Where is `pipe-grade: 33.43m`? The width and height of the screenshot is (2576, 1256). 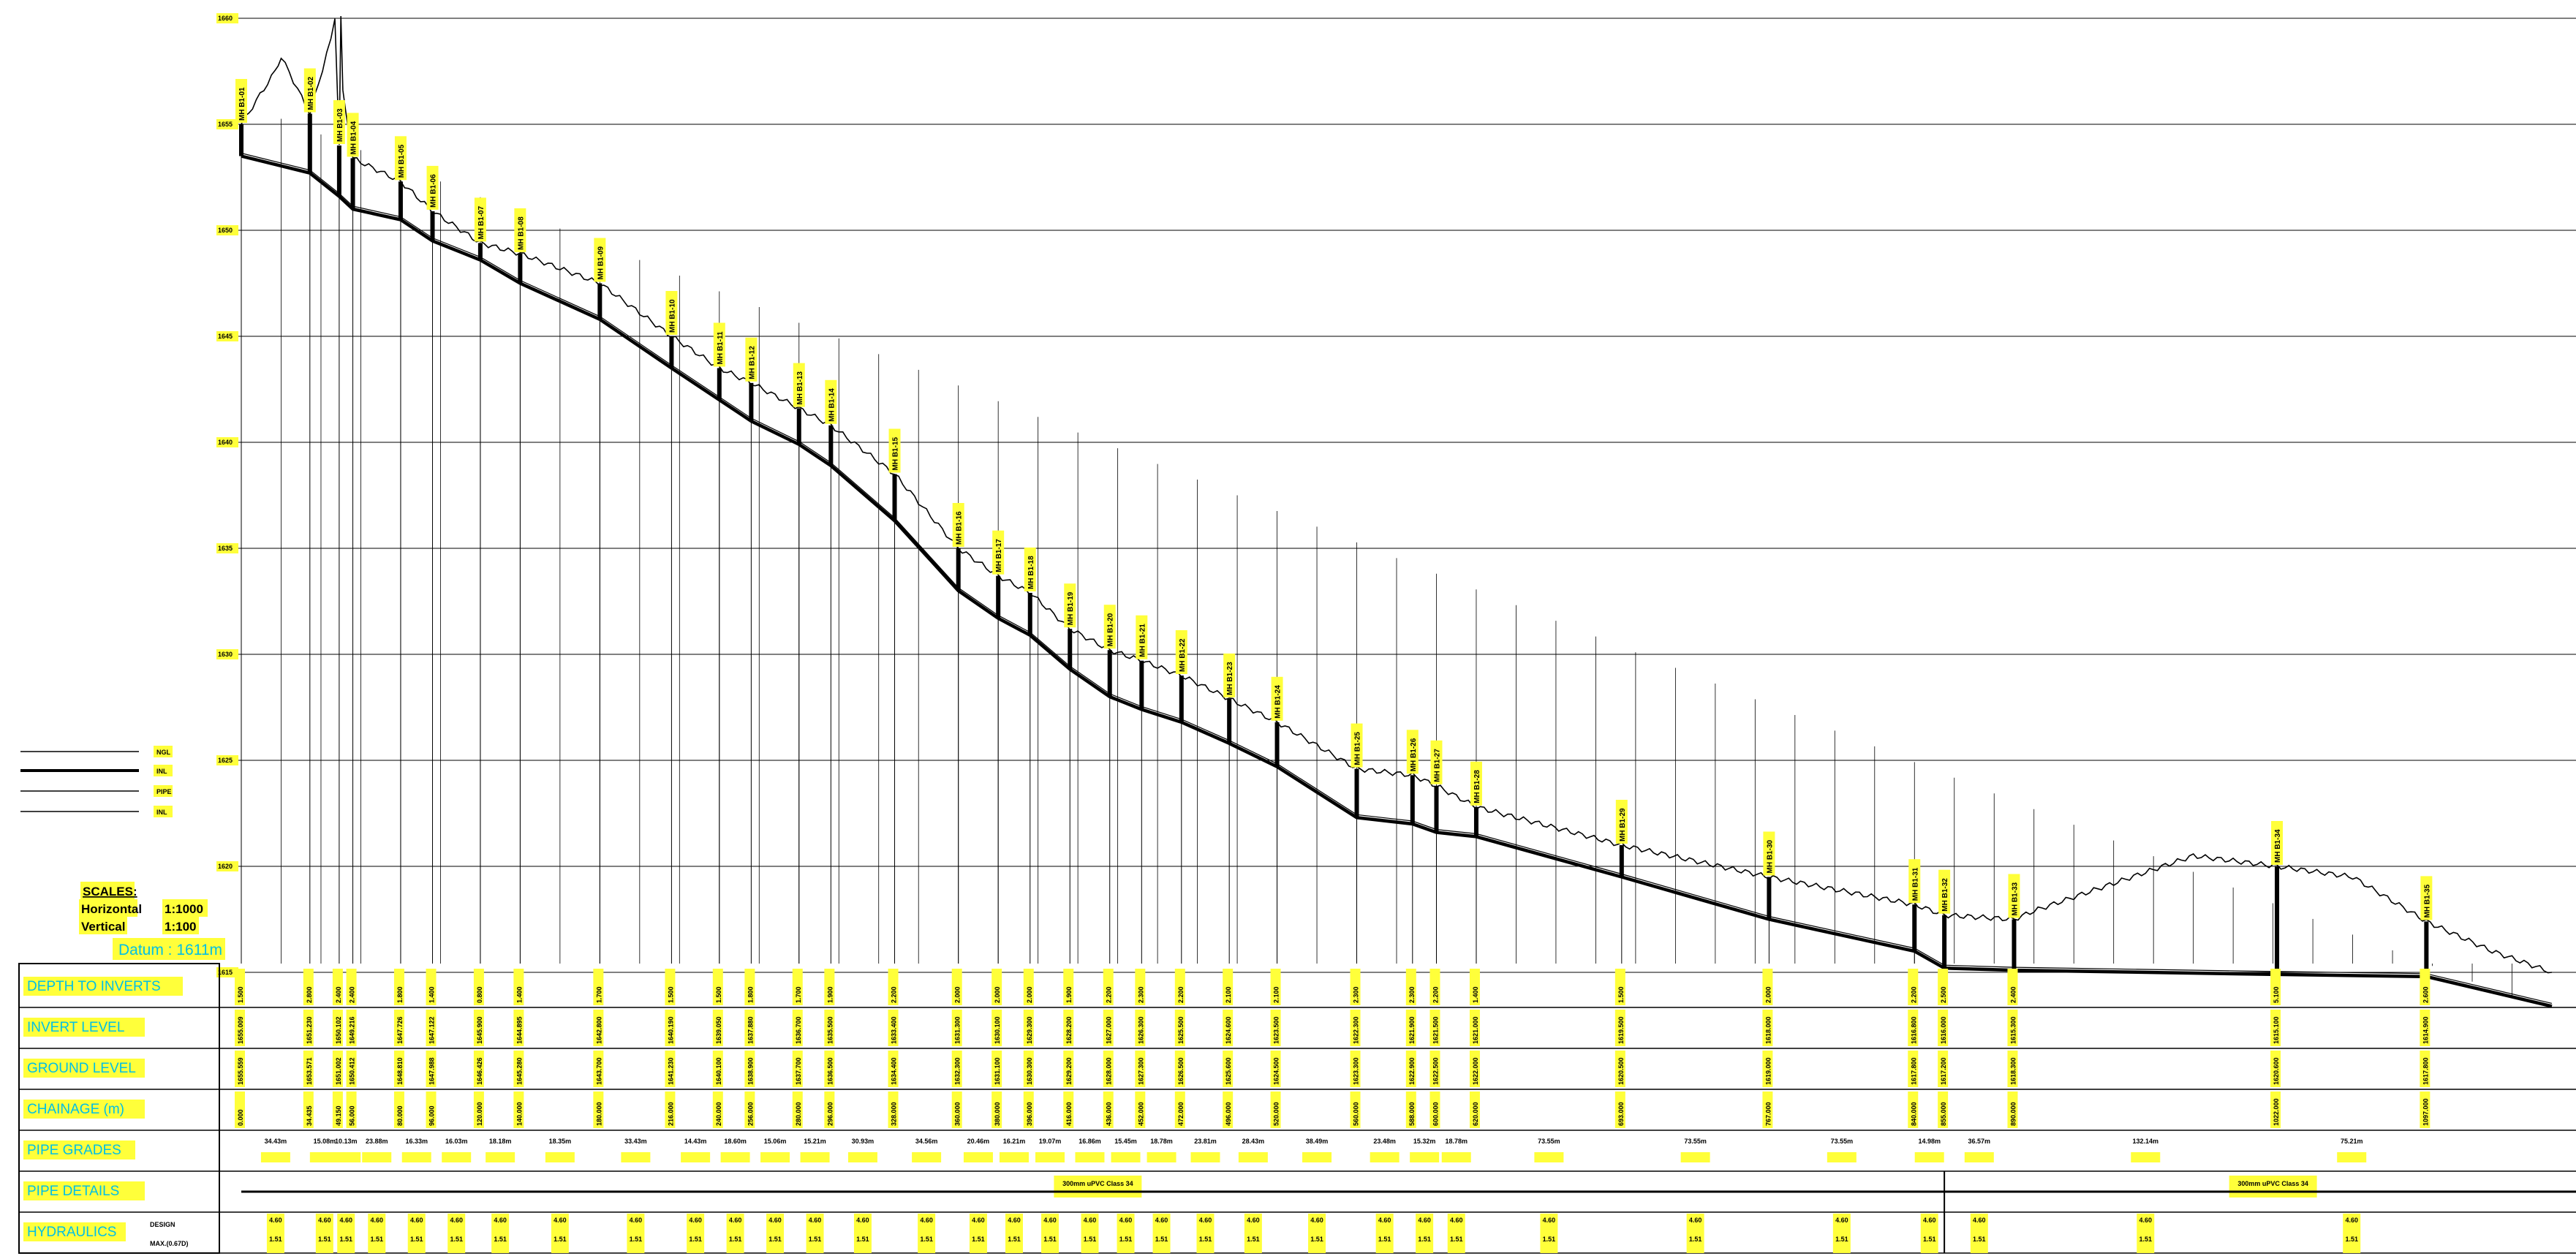 pipe-grade: 33.43m is located at coordinates (635, 1142).